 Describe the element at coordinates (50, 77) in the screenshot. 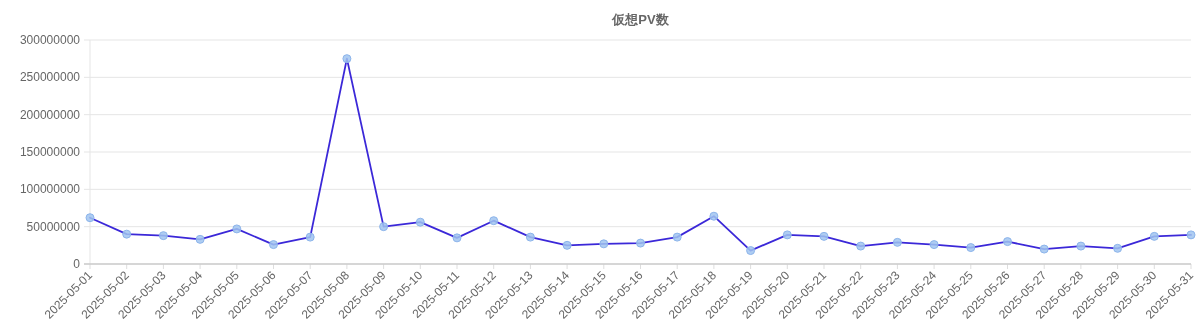

I see `y-tick-label: 250000000` at that location.